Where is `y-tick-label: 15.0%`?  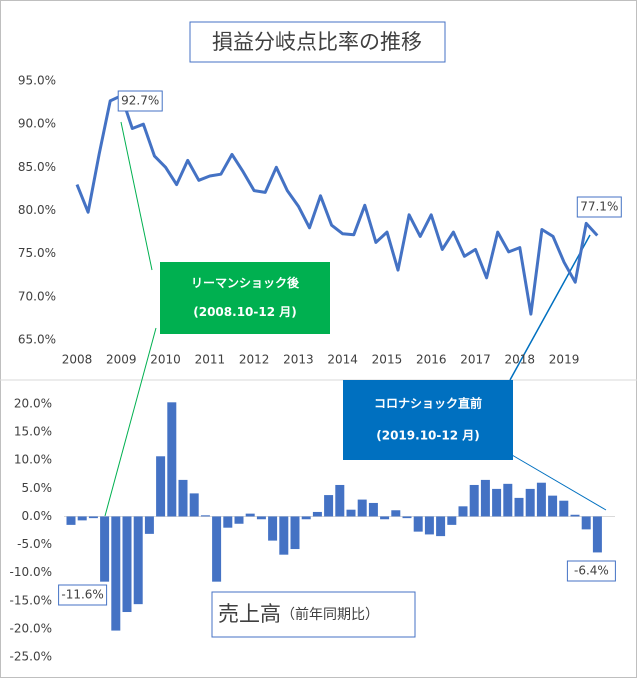
y-tick-label: 15.0% is located at coordinates (33, 432).